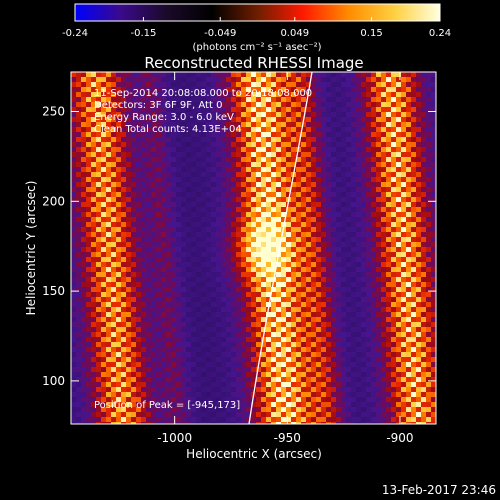 This screenshot has height=500, width=500. What do you see at coordinates (253, 63) in the screenshot?
I see `plot-title: Reconstructed RHESSI Image` at bounding box center [253, 63].